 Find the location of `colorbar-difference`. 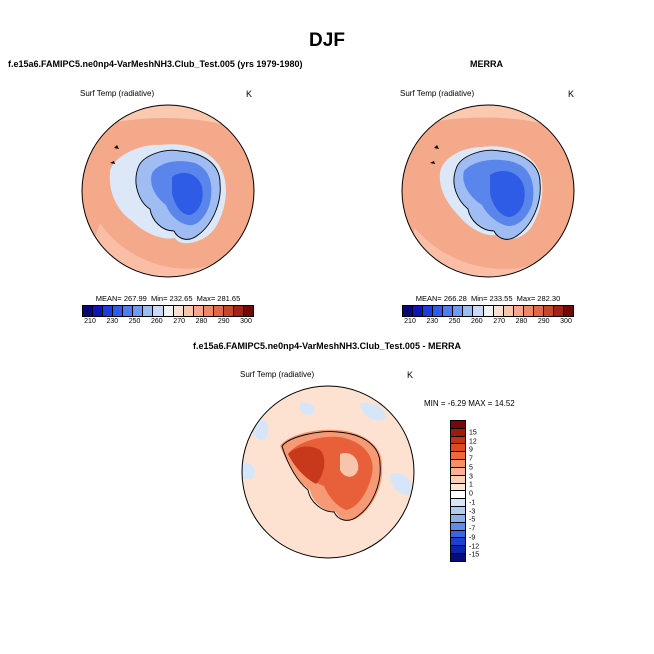

colorbar-difference is located at coordinates (458, 491).